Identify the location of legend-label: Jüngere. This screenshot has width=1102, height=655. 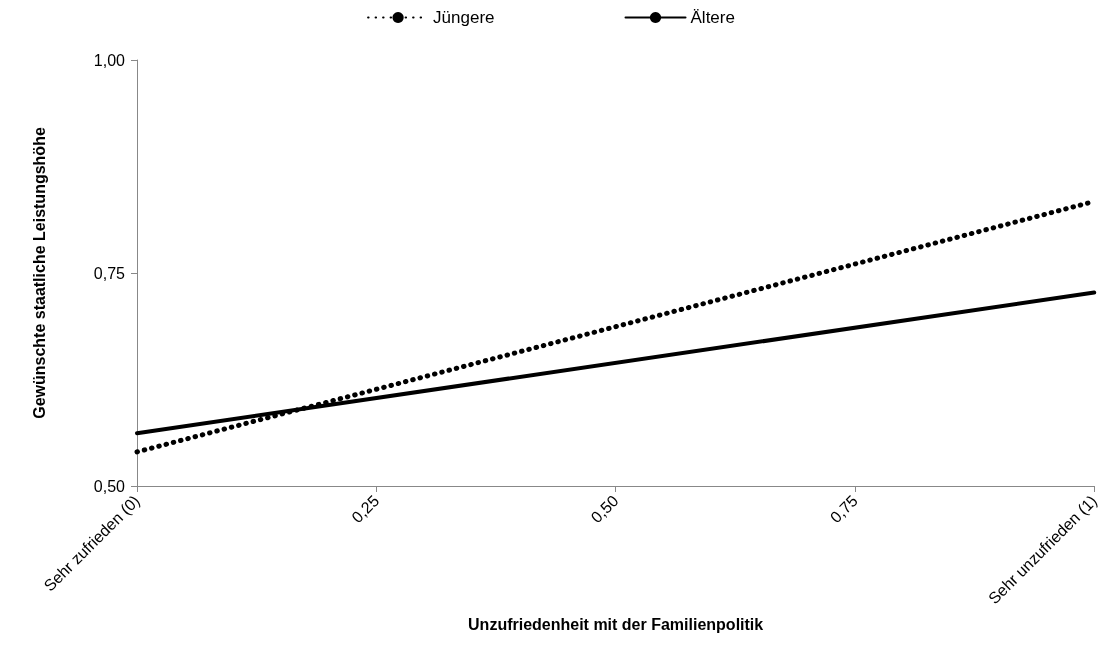
(464, 17).